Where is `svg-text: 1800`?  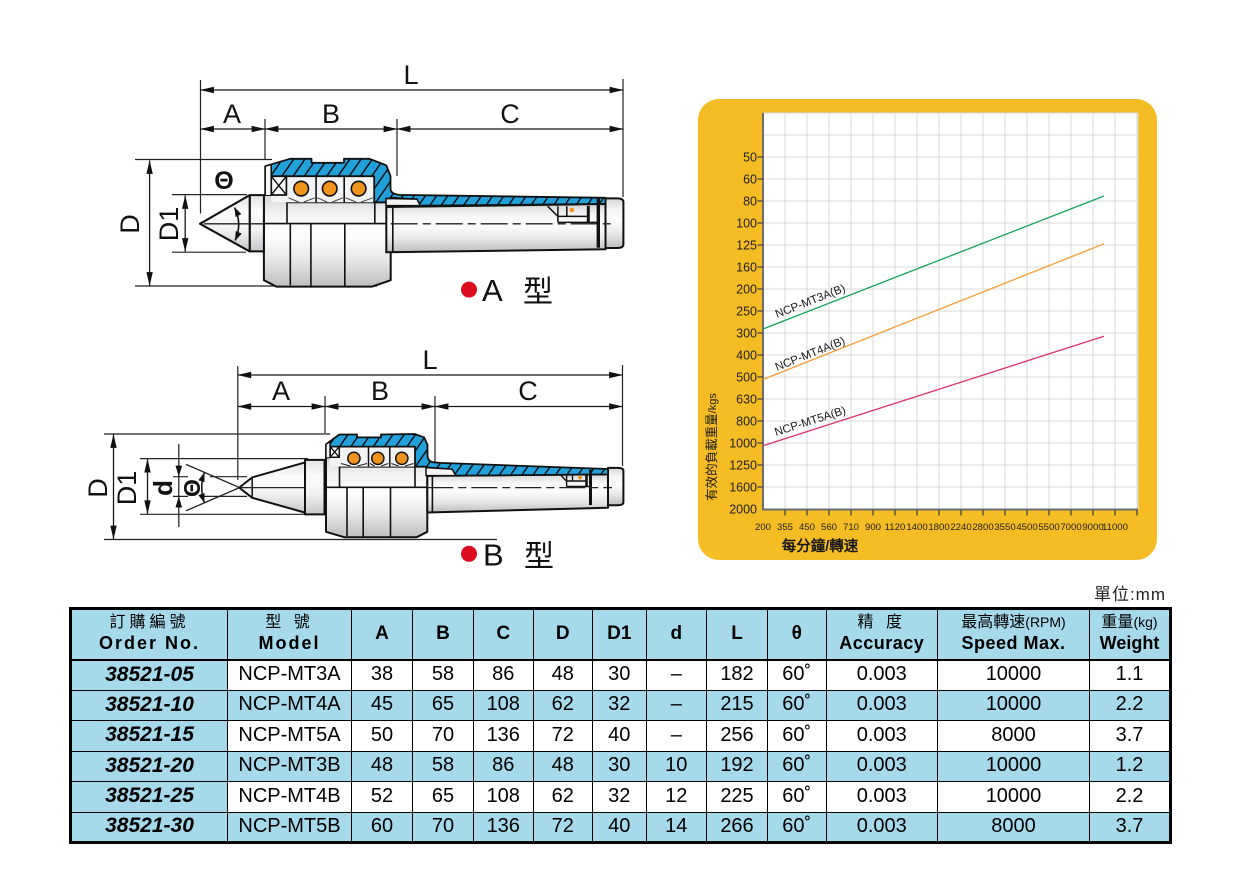
svg-text: 1800 is located at coordinates (938, 527).